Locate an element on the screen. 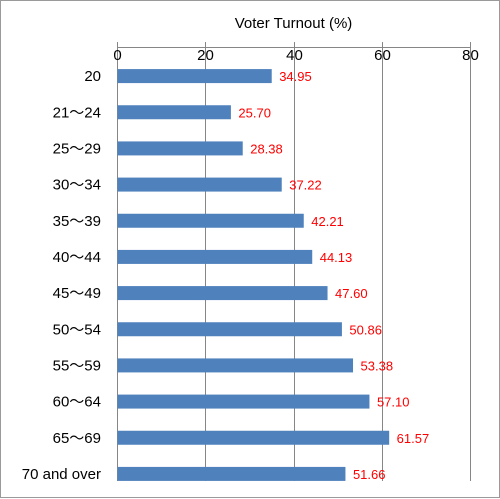 The height and width of the screenshot is (499, 500). data-label: 34.95 is located at coordinates (295, 76).